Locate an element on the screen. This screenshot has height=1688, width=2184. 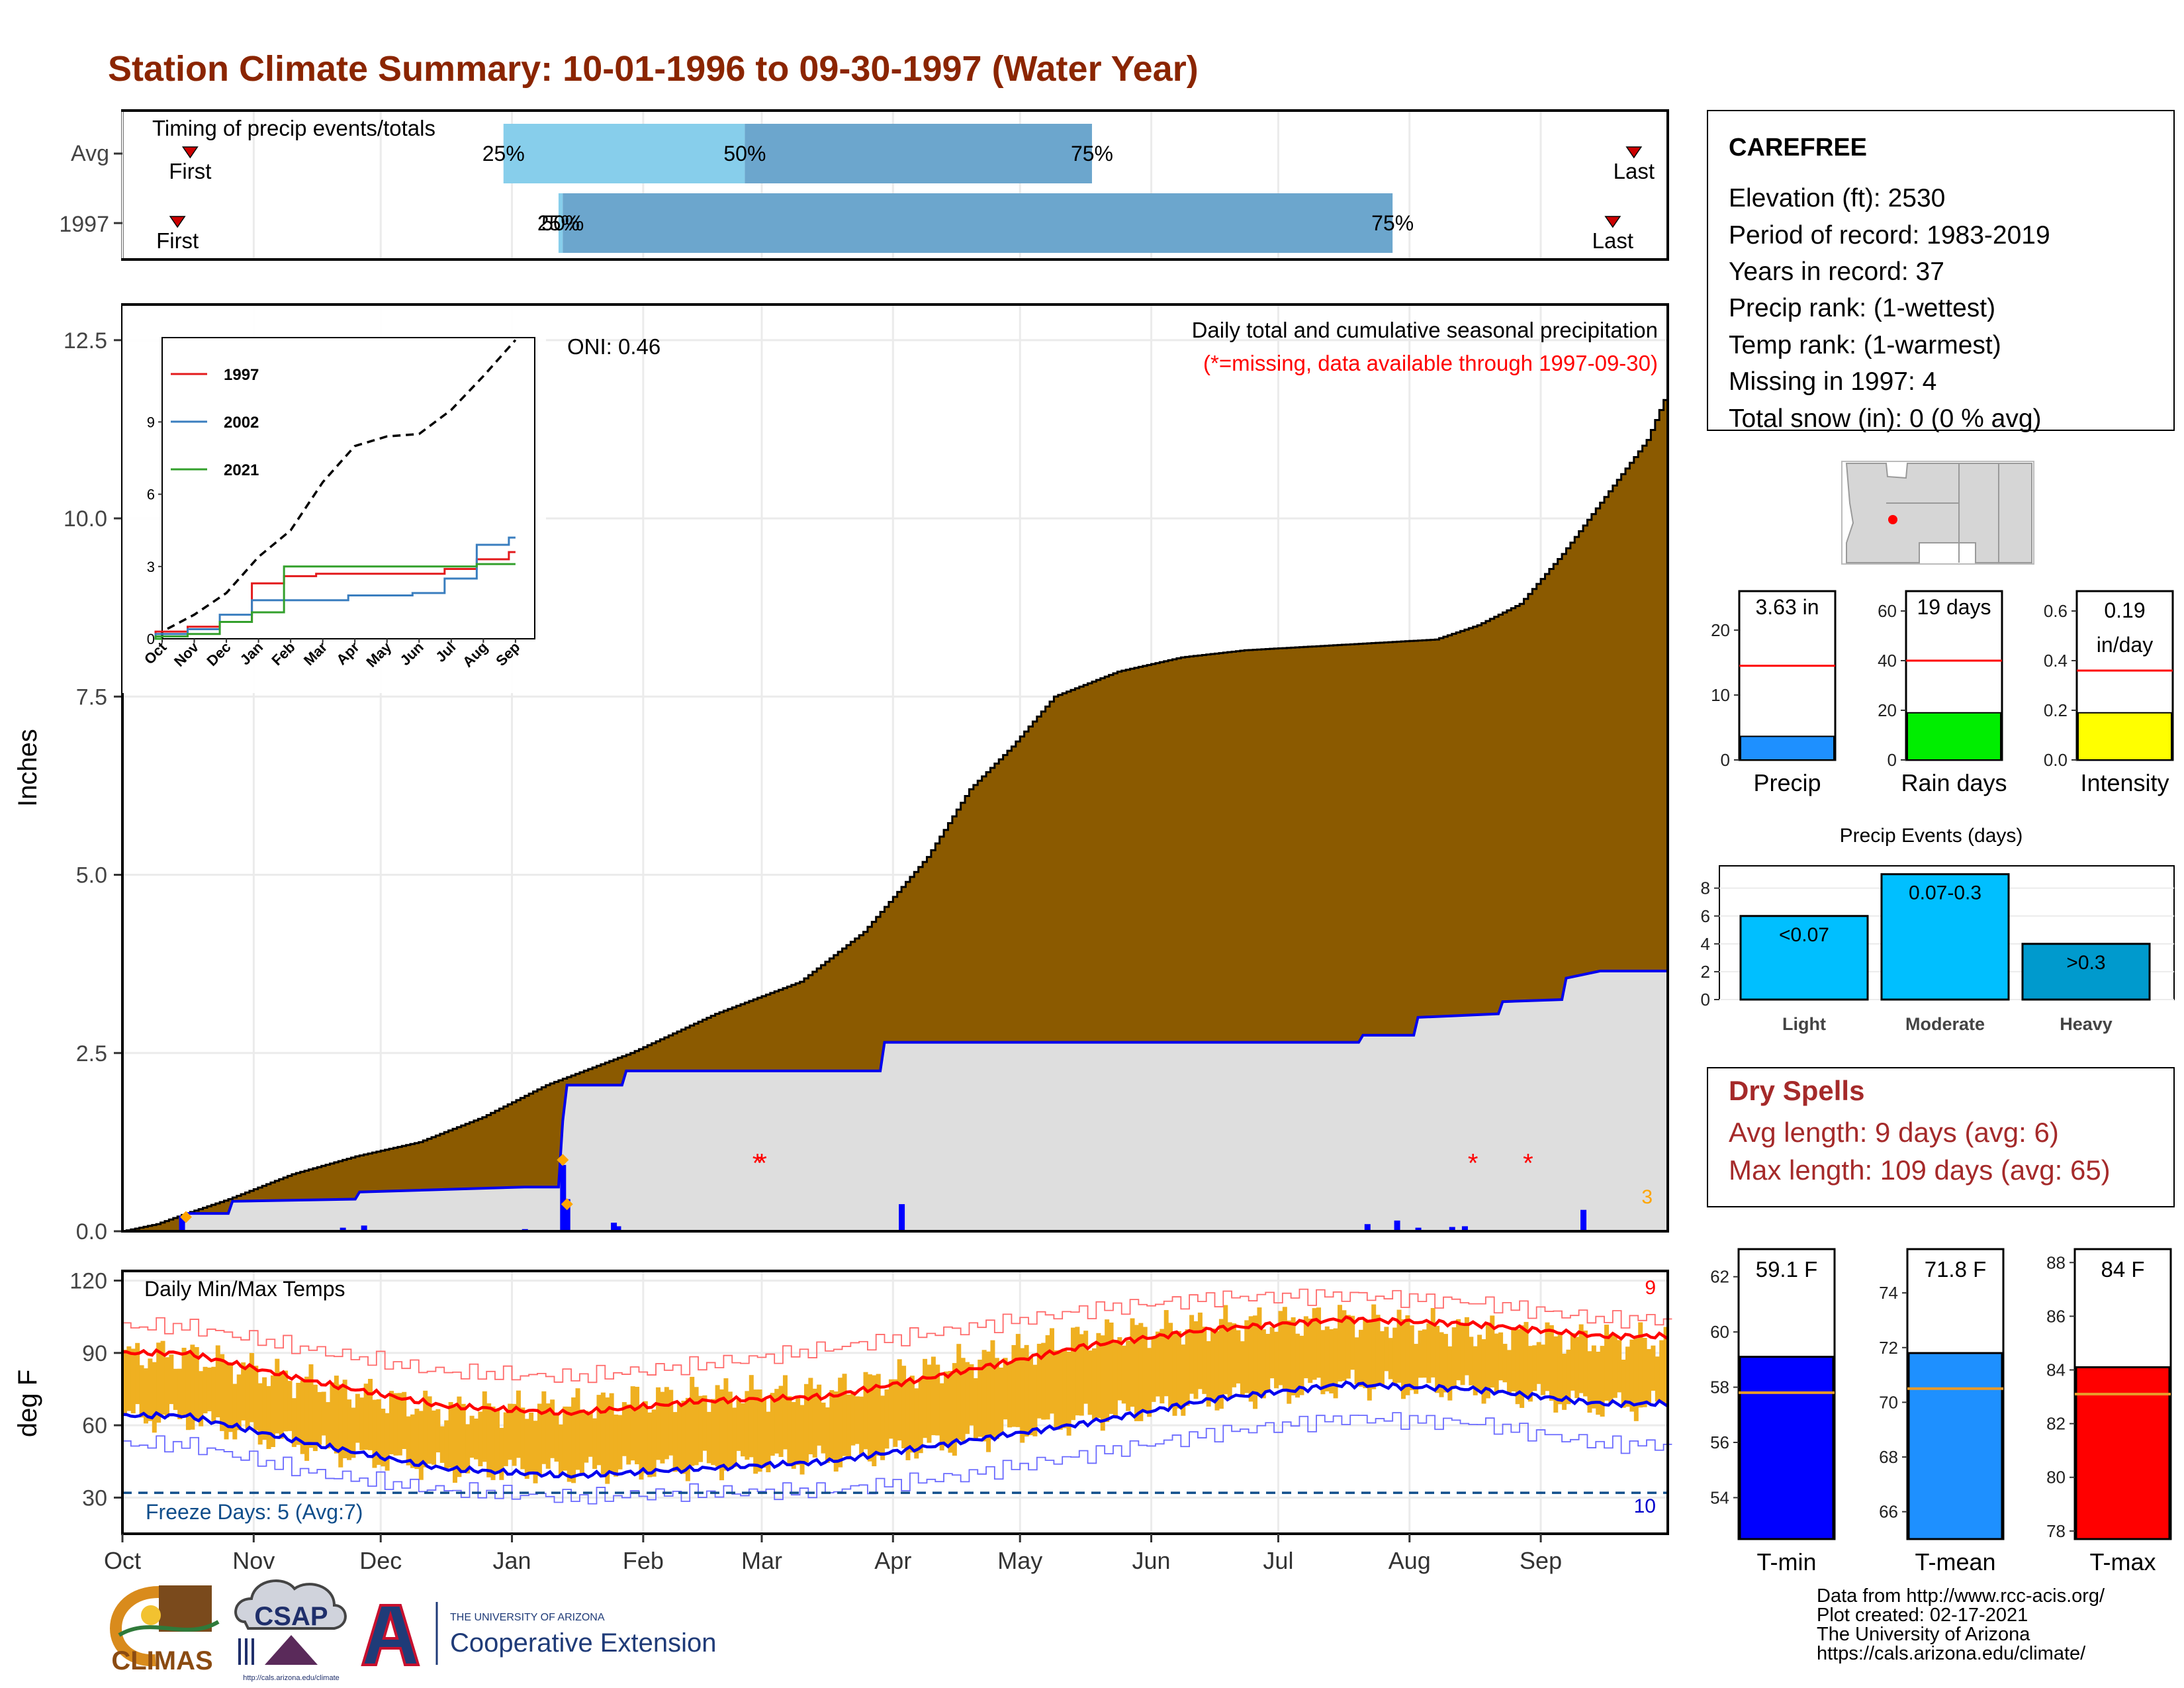
mini-bar-label: Intensity is located at coordinates (2124, 782).